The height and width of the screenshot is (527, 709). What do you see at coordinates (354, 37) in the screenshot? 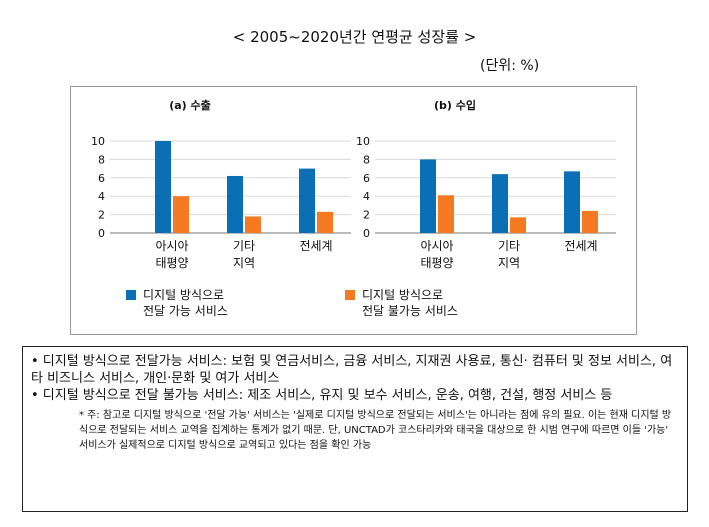
I see `page-title: < 2005~2020년간 연평균 성장률 >` at bounding box center [354, 37].